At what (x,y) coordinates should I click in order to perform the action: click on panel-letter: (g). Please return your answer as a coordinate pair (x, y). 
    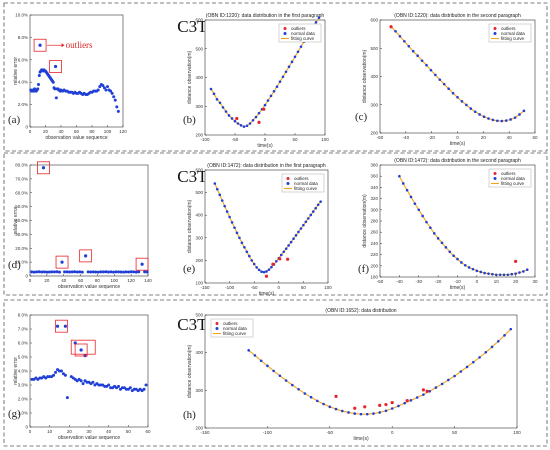
    Looking at the image, I should click on (14, 414).